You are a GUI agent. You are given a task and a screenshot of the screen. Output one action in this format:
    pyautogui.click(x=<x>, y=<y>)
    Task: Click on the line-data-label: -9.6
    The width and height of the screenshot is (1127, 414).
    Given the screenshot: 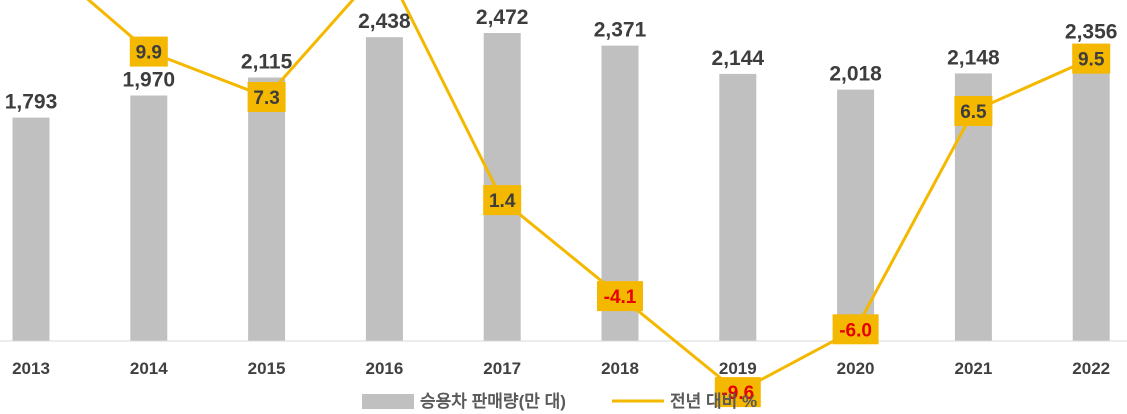 What is the action you would take?
    pyautogui.click(x=737, y=393)
    